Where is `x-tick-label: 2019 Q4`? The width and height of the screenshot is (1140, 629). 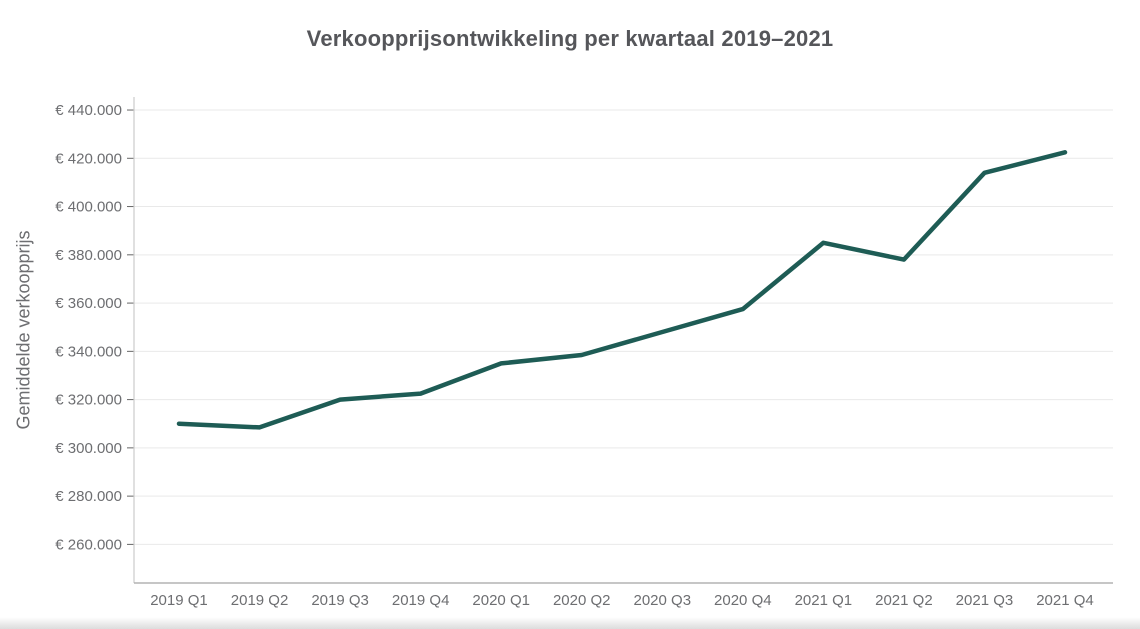
x-tick-label: 2019 Q4 is located at coordinates (421, 600).